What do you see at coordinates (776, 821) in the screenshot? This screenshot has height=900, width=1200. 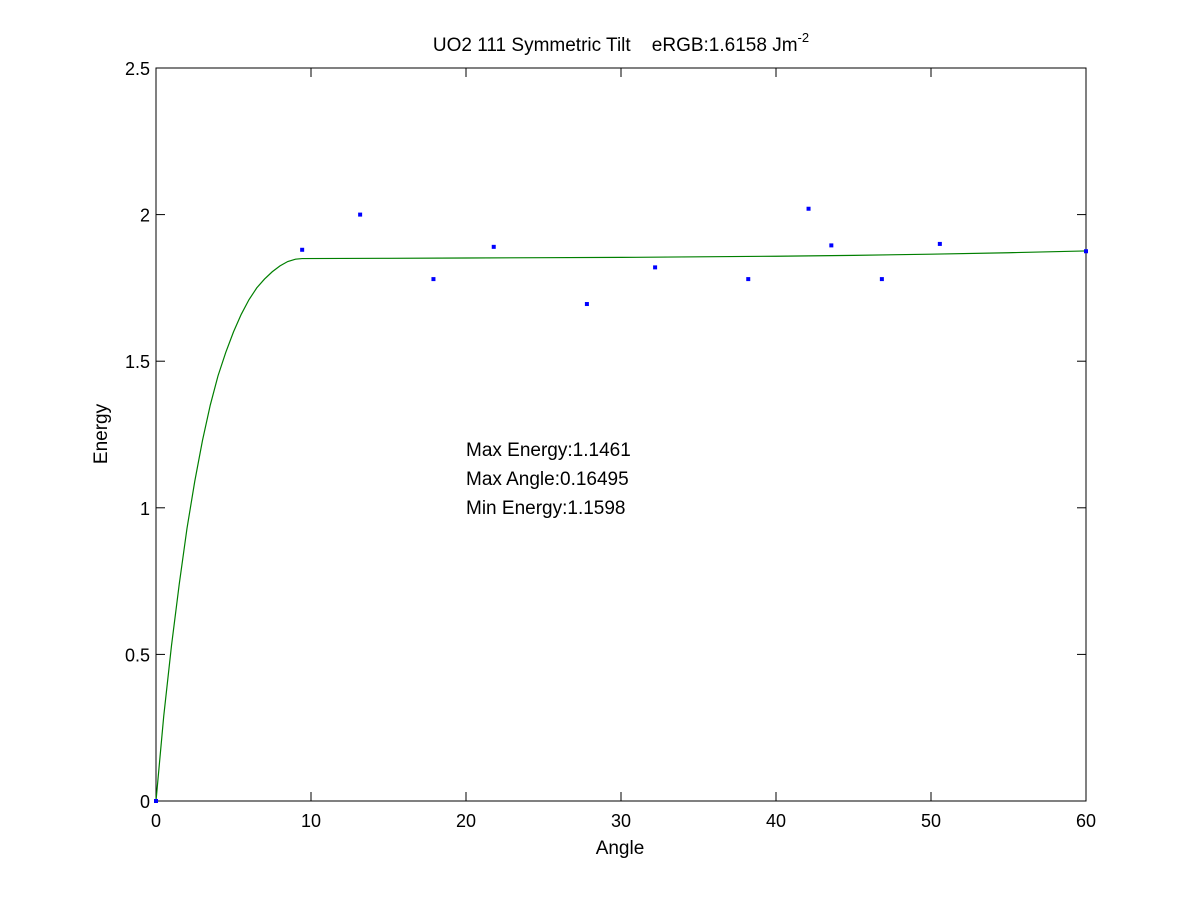 I see `x-tick-label: 40` at bounding box center [776, 821].